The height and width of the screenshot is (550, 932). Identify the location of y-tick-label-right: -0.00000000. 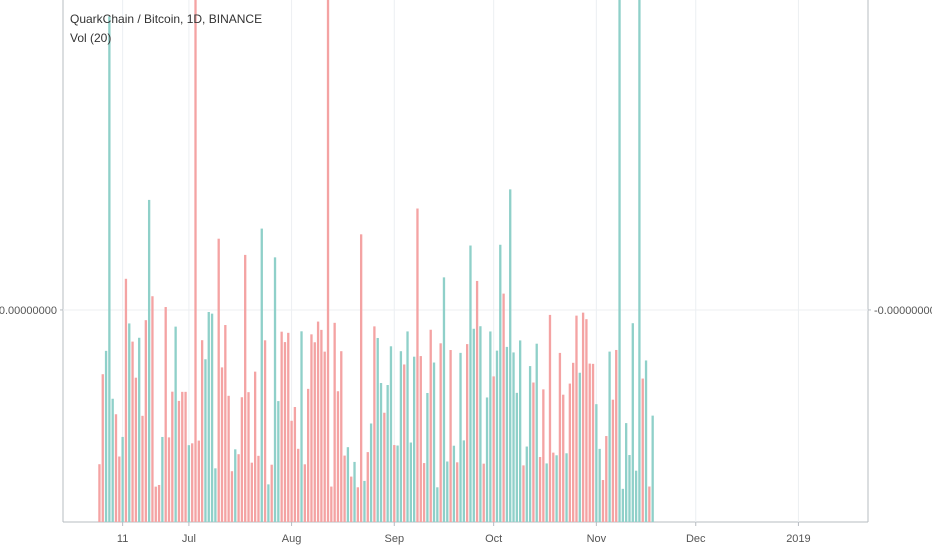
(903, 311).